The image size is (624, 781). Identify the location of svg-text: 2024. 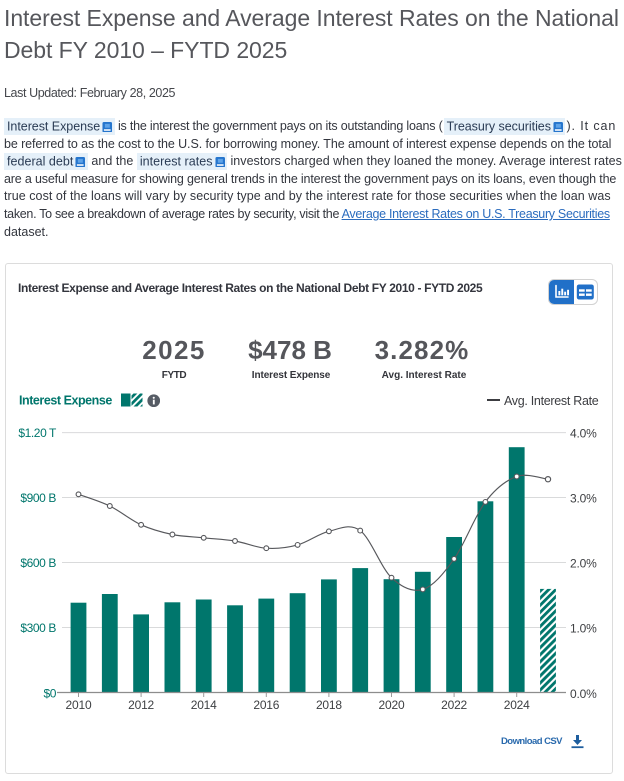
(517, 705).